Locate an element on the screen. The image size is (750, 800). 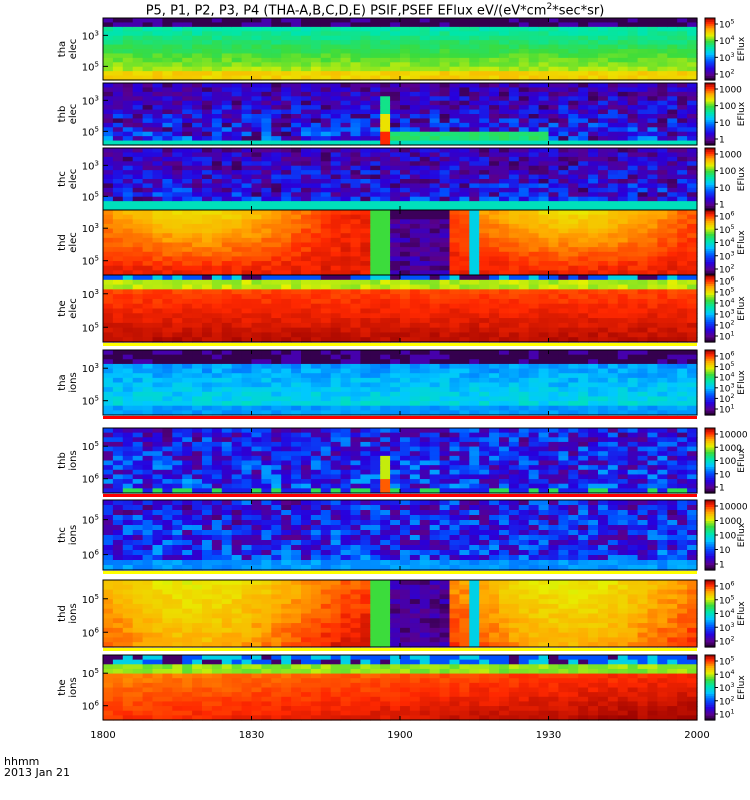
x-tick-label: 1900 is located at coordinates (399, 735).